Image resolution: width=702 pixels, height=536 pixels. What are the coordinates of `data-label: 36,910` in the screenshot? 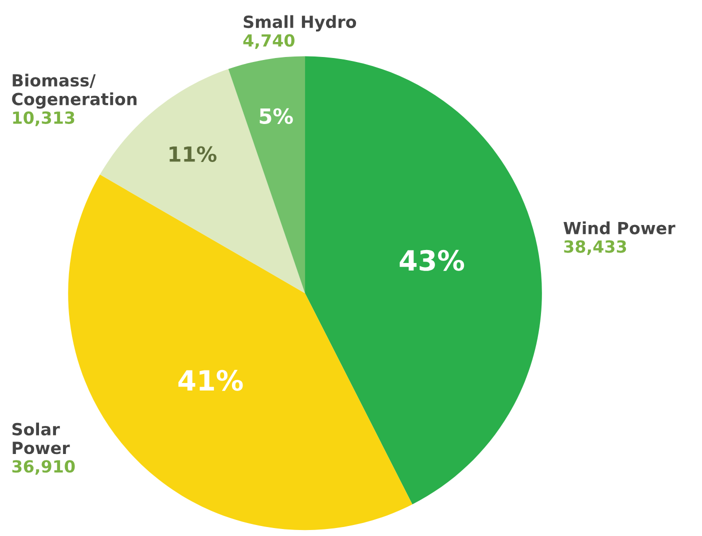 It's located at (43, 467).